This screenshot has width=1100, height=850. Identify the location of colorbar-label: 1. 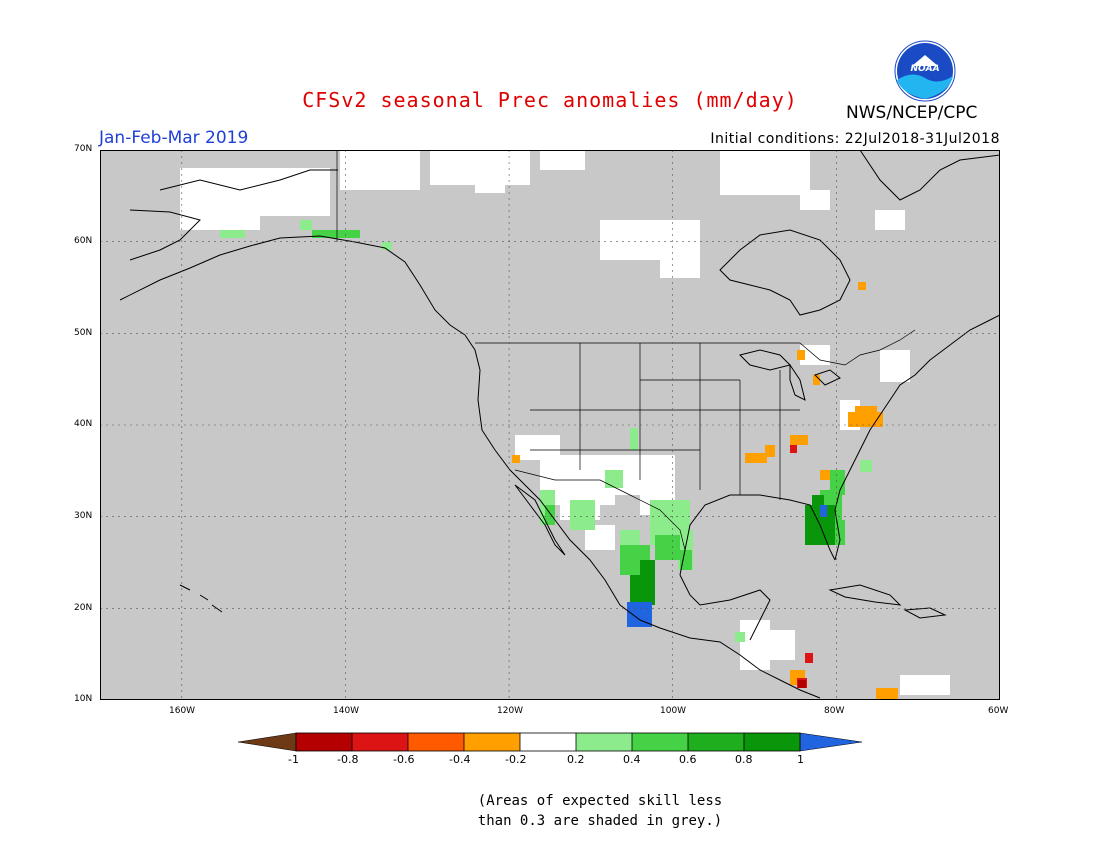
(800, 759).